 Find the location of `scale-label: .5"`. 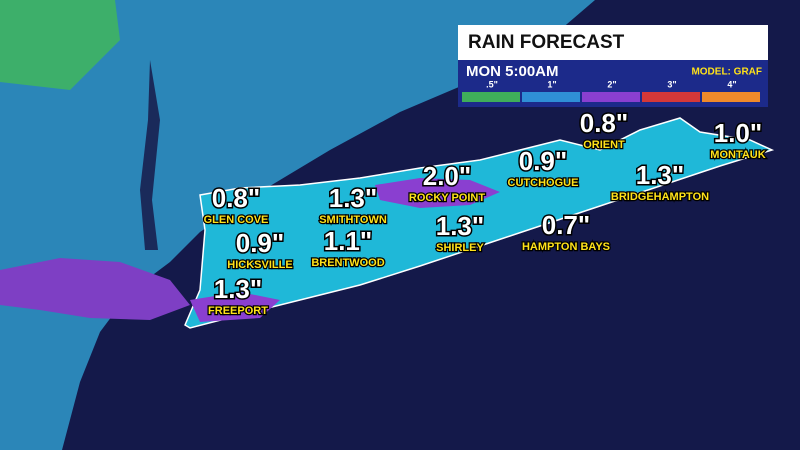

scale-label: .5" is located at coordinates (492, 84).